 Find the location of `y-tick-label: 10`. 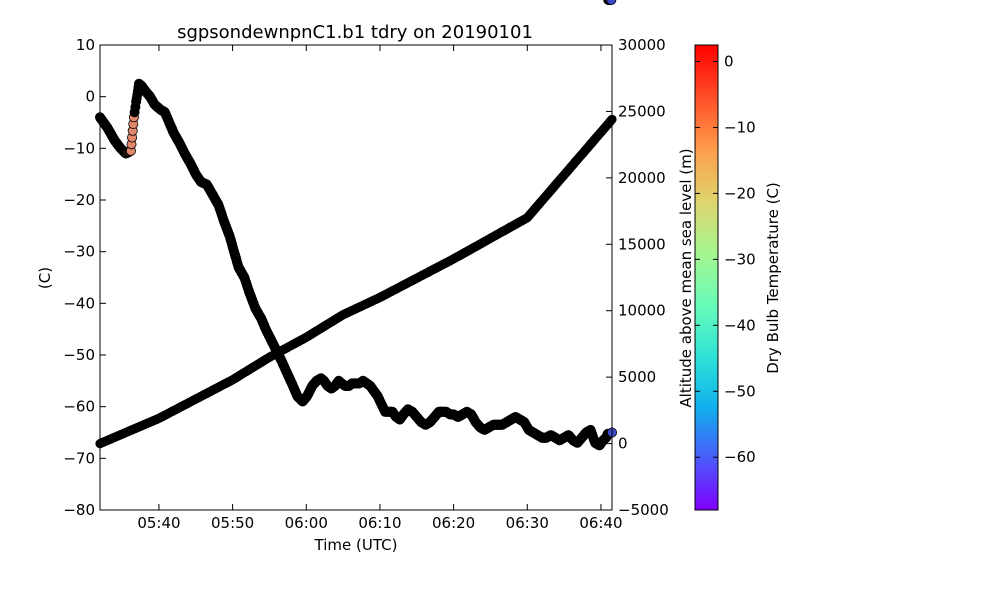

y-tick-label: 10 is located at coordinates (85, 45).